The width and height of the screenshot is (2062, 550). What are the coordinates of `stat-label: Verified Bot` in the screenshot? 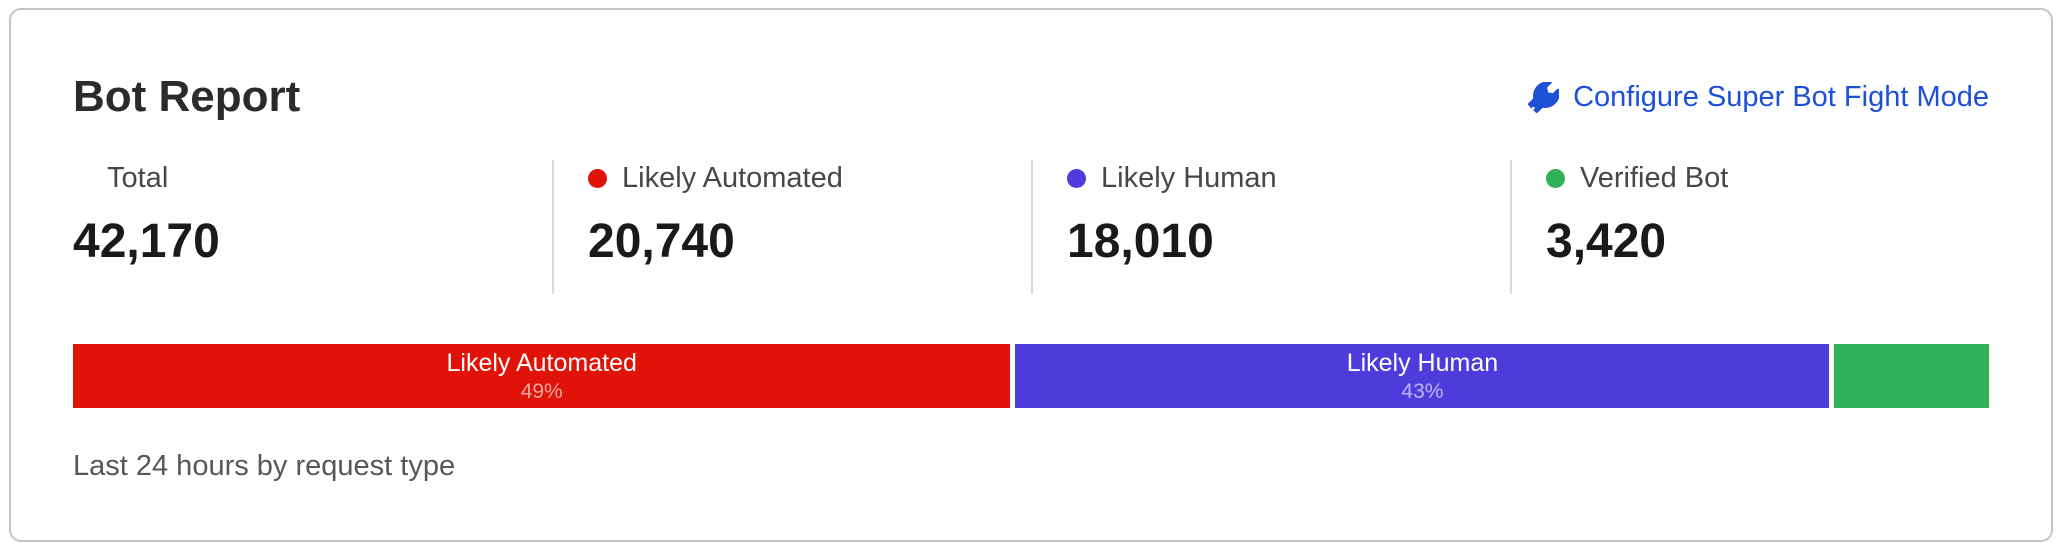 It's located at (1654, 178).